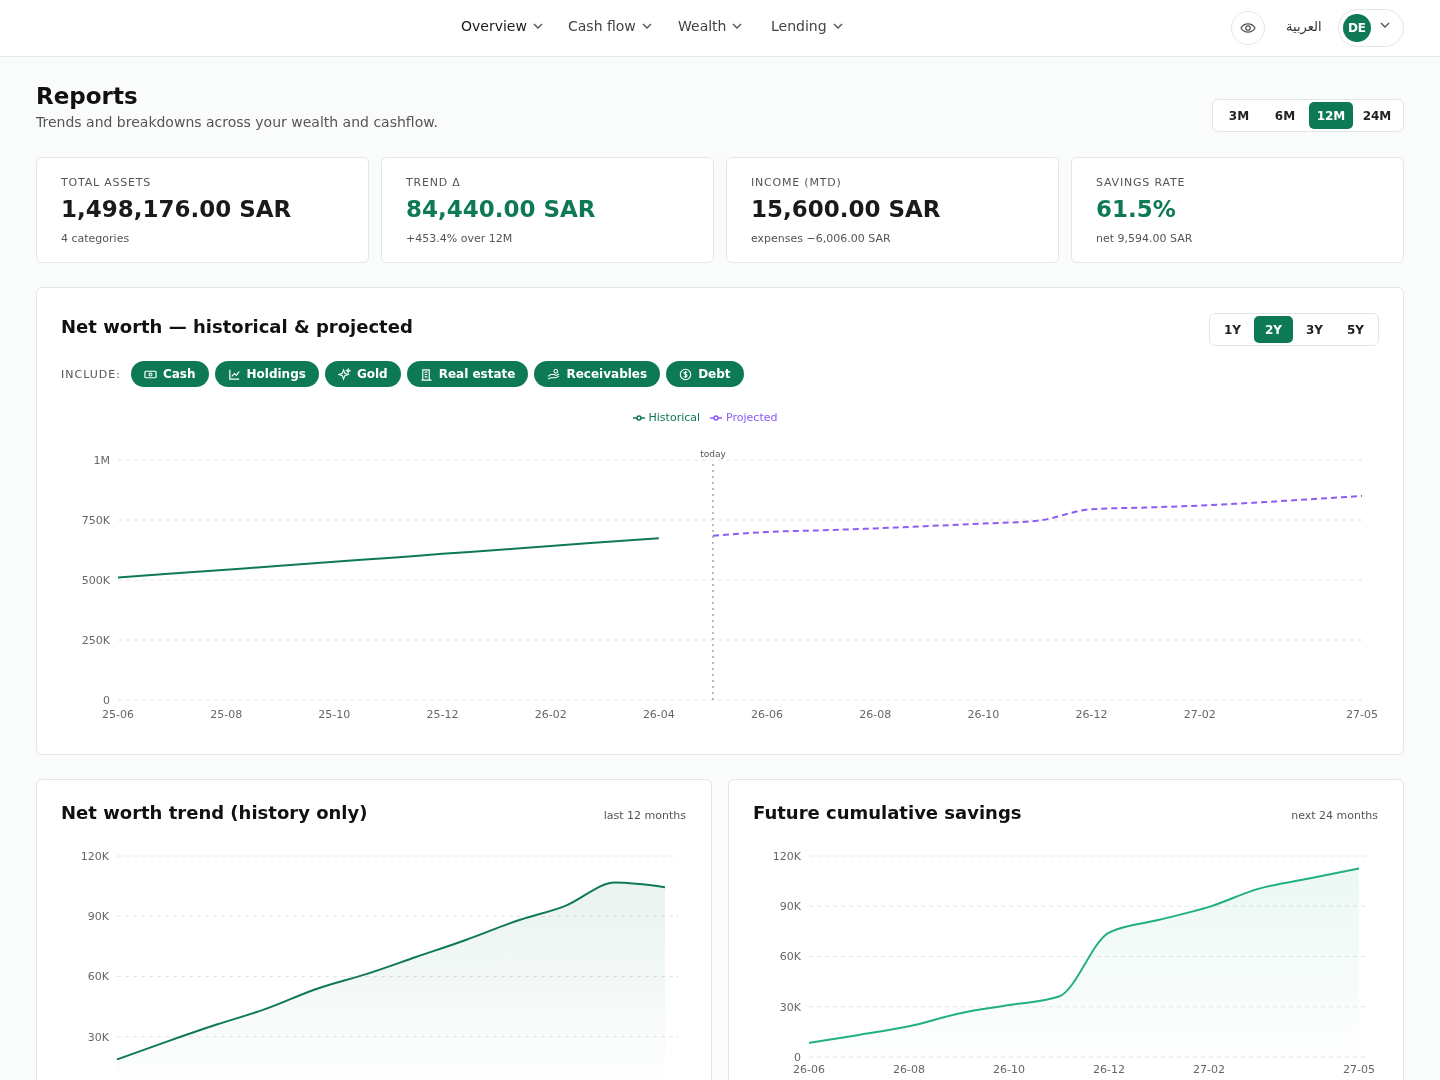 The height and width of the screenshot is (1080, 1440). I want to click on chart-title: Future cumulative savings, so click(887, 812).